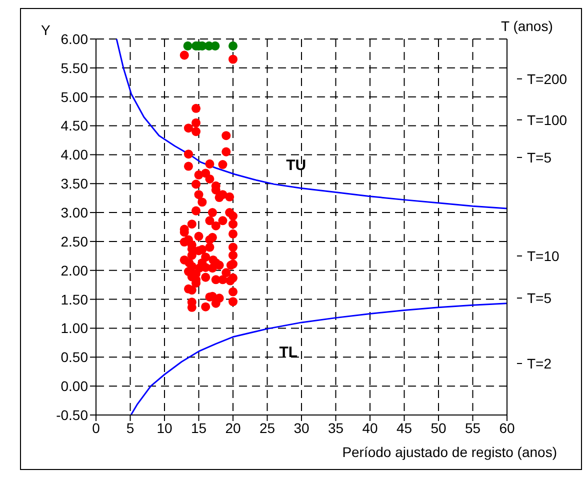 This screenshot has width=586, height=483. I want to click on y-tick-label: 4.00, so click(74, 154).